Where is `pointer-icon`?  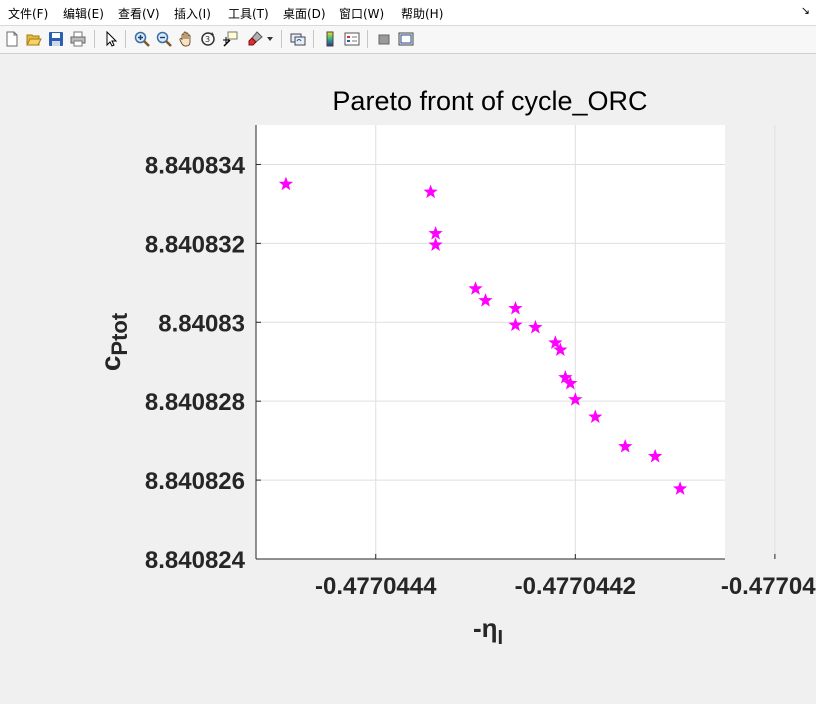 pointer-icon is located at coordinates (111, 39).